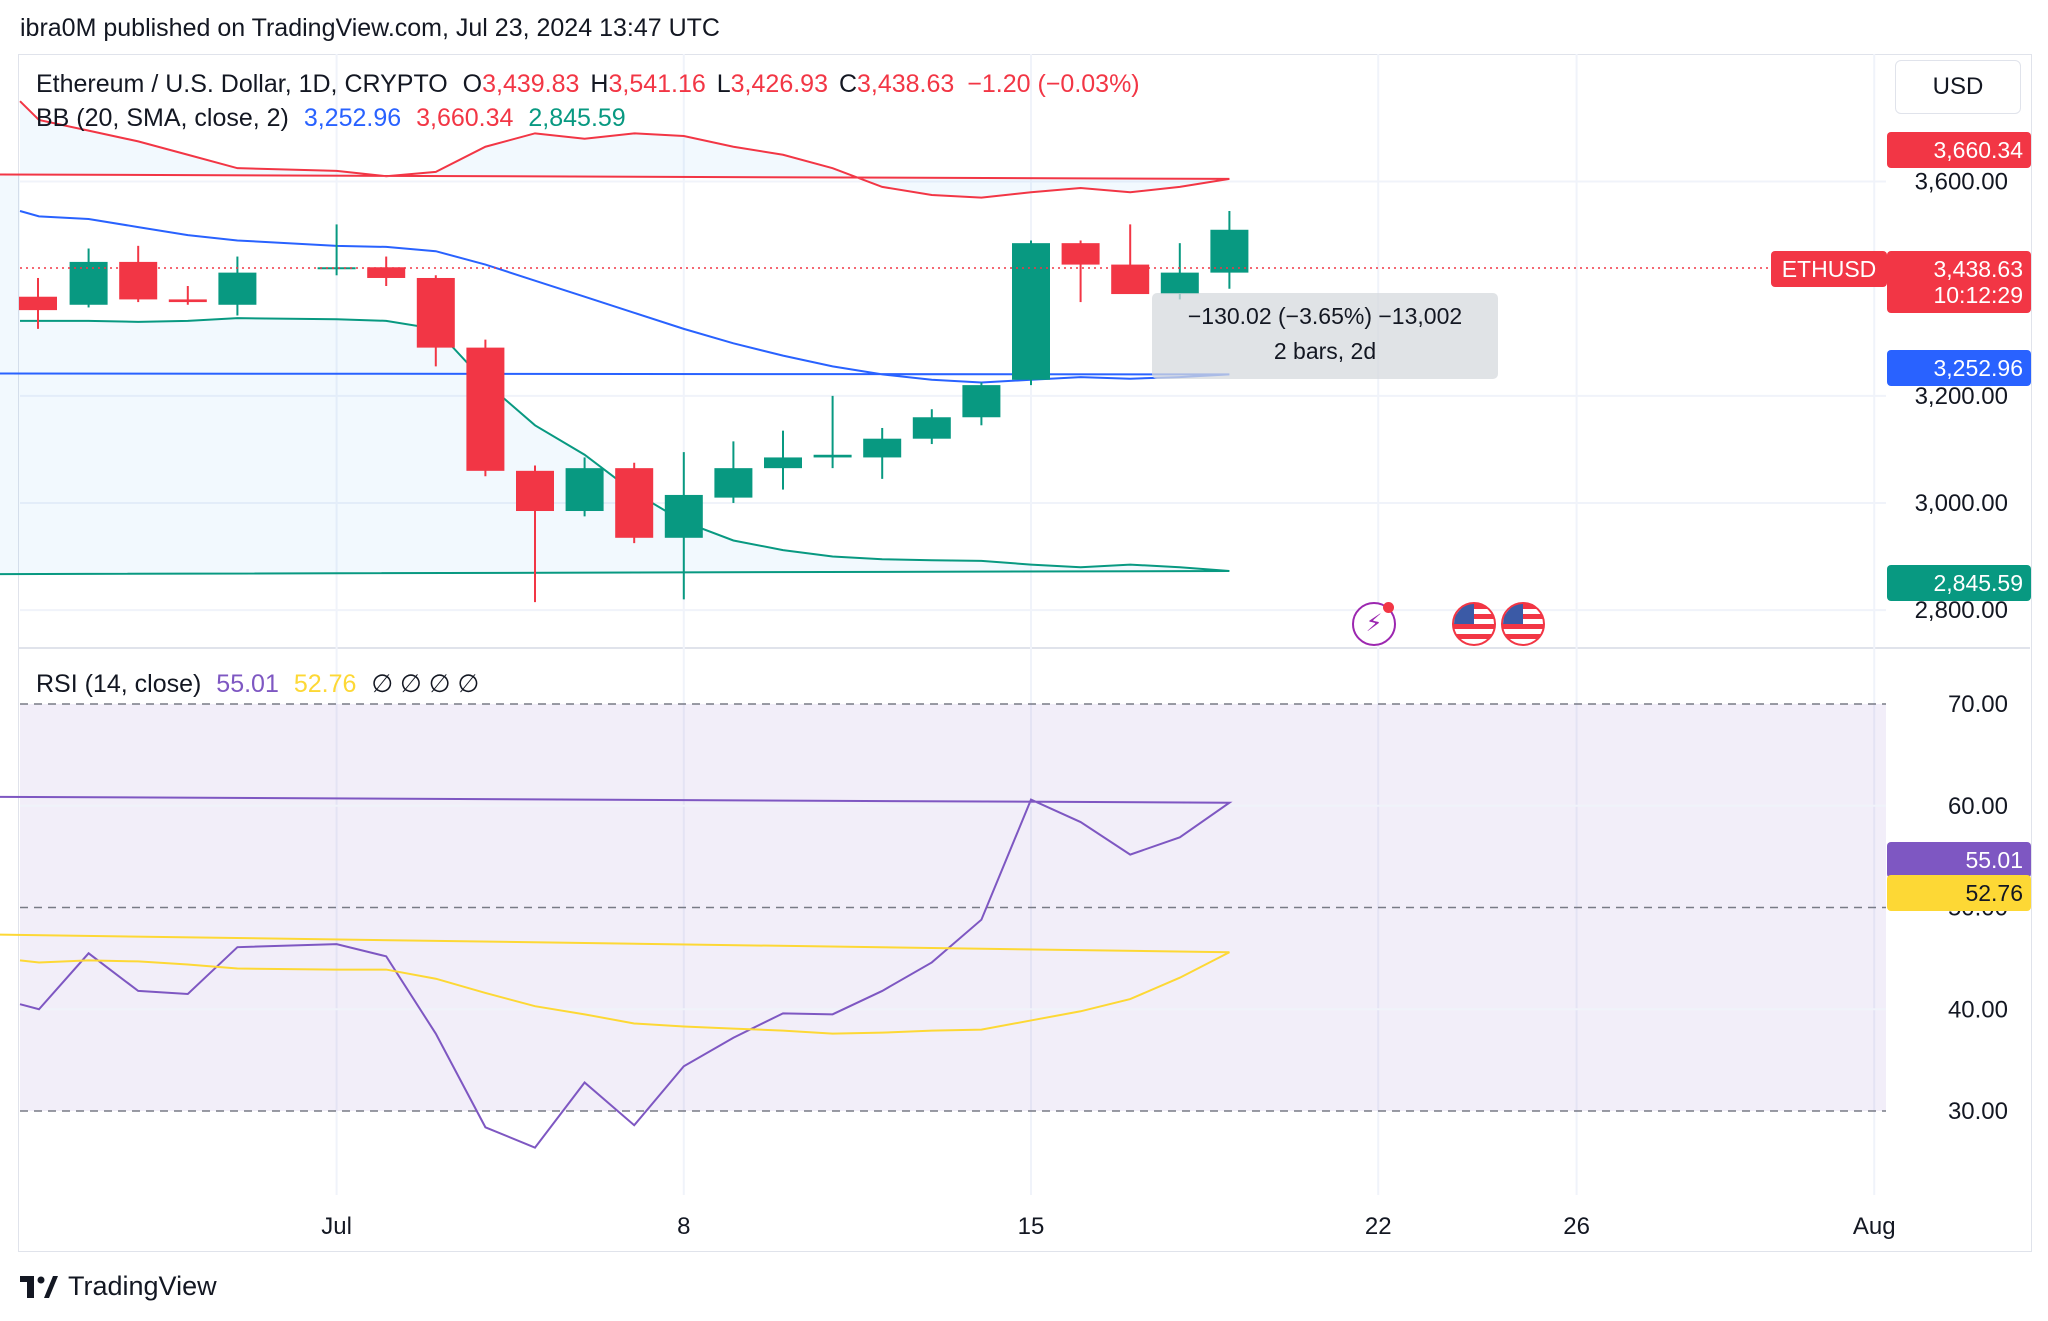 This screenshot has height=1321, width=2048. Describe the element at coordinates (352, 118) in the screenshot. I see `bb-basis-value: 3,252.96` at that location.